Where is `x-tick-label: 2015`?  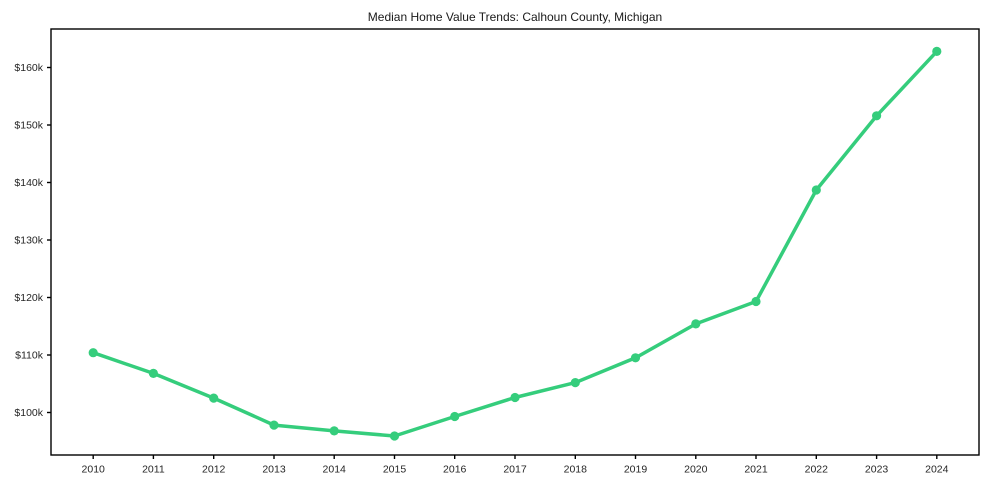 x-tick-label: 2015 is located at coordinates (395, 470).